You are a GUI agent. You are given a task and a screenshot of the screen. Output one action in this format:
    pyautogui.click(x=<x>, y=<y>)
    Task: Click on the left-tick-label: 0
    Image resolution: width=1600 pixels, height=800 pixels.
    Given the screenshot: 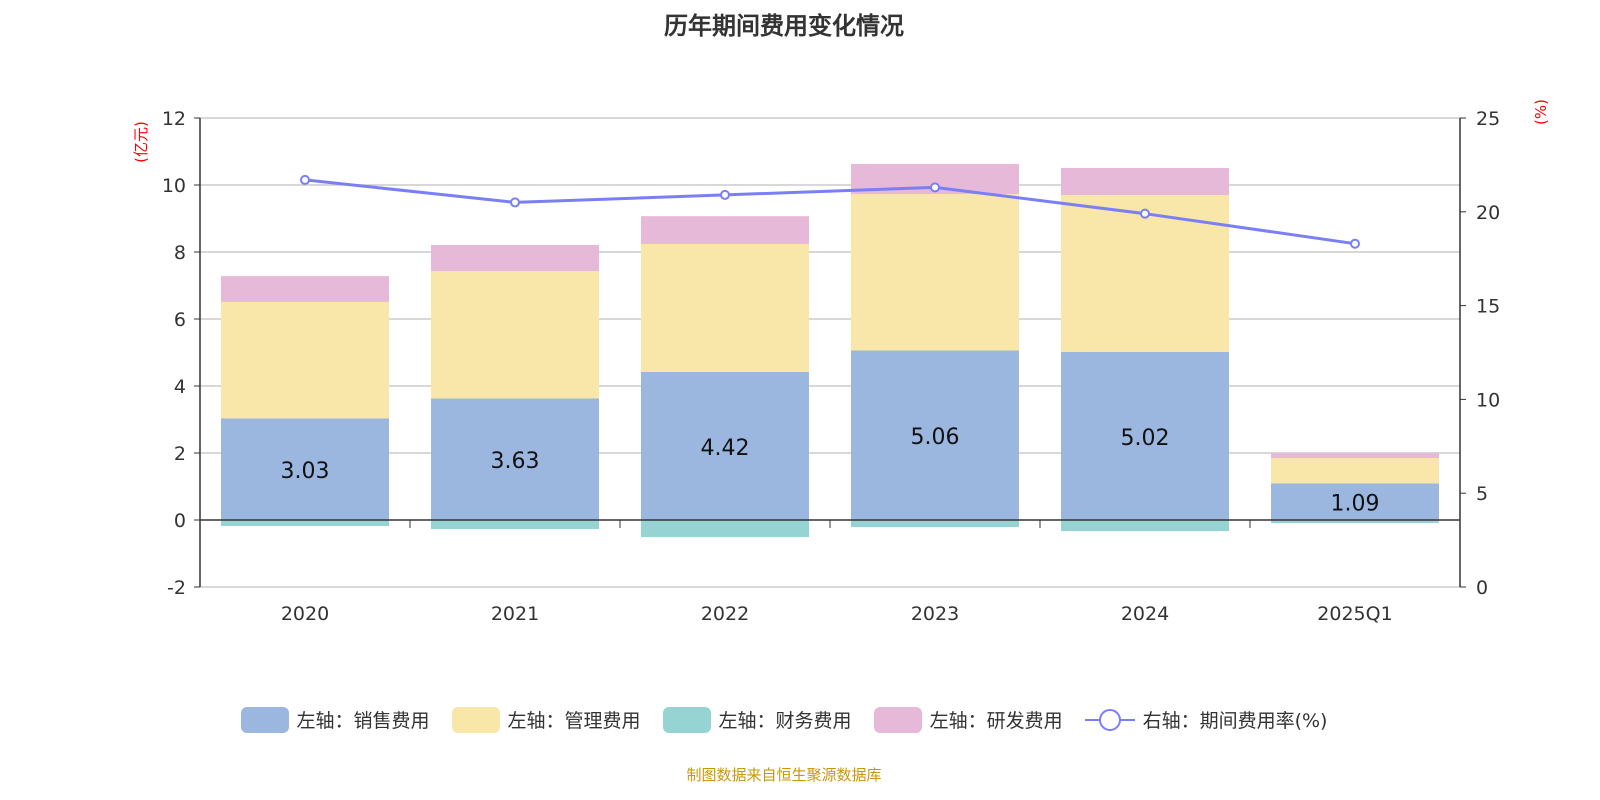 What is the action you would take?
    pyautogui.click(x=180, y=521)
    